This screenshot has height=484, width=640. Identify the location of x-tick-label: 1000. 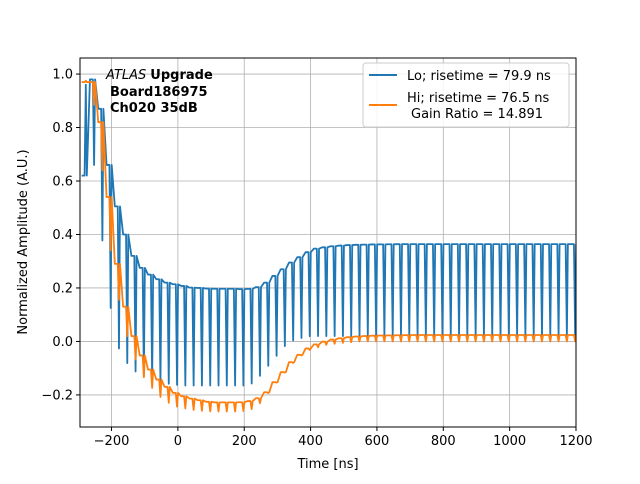
(509, 441).